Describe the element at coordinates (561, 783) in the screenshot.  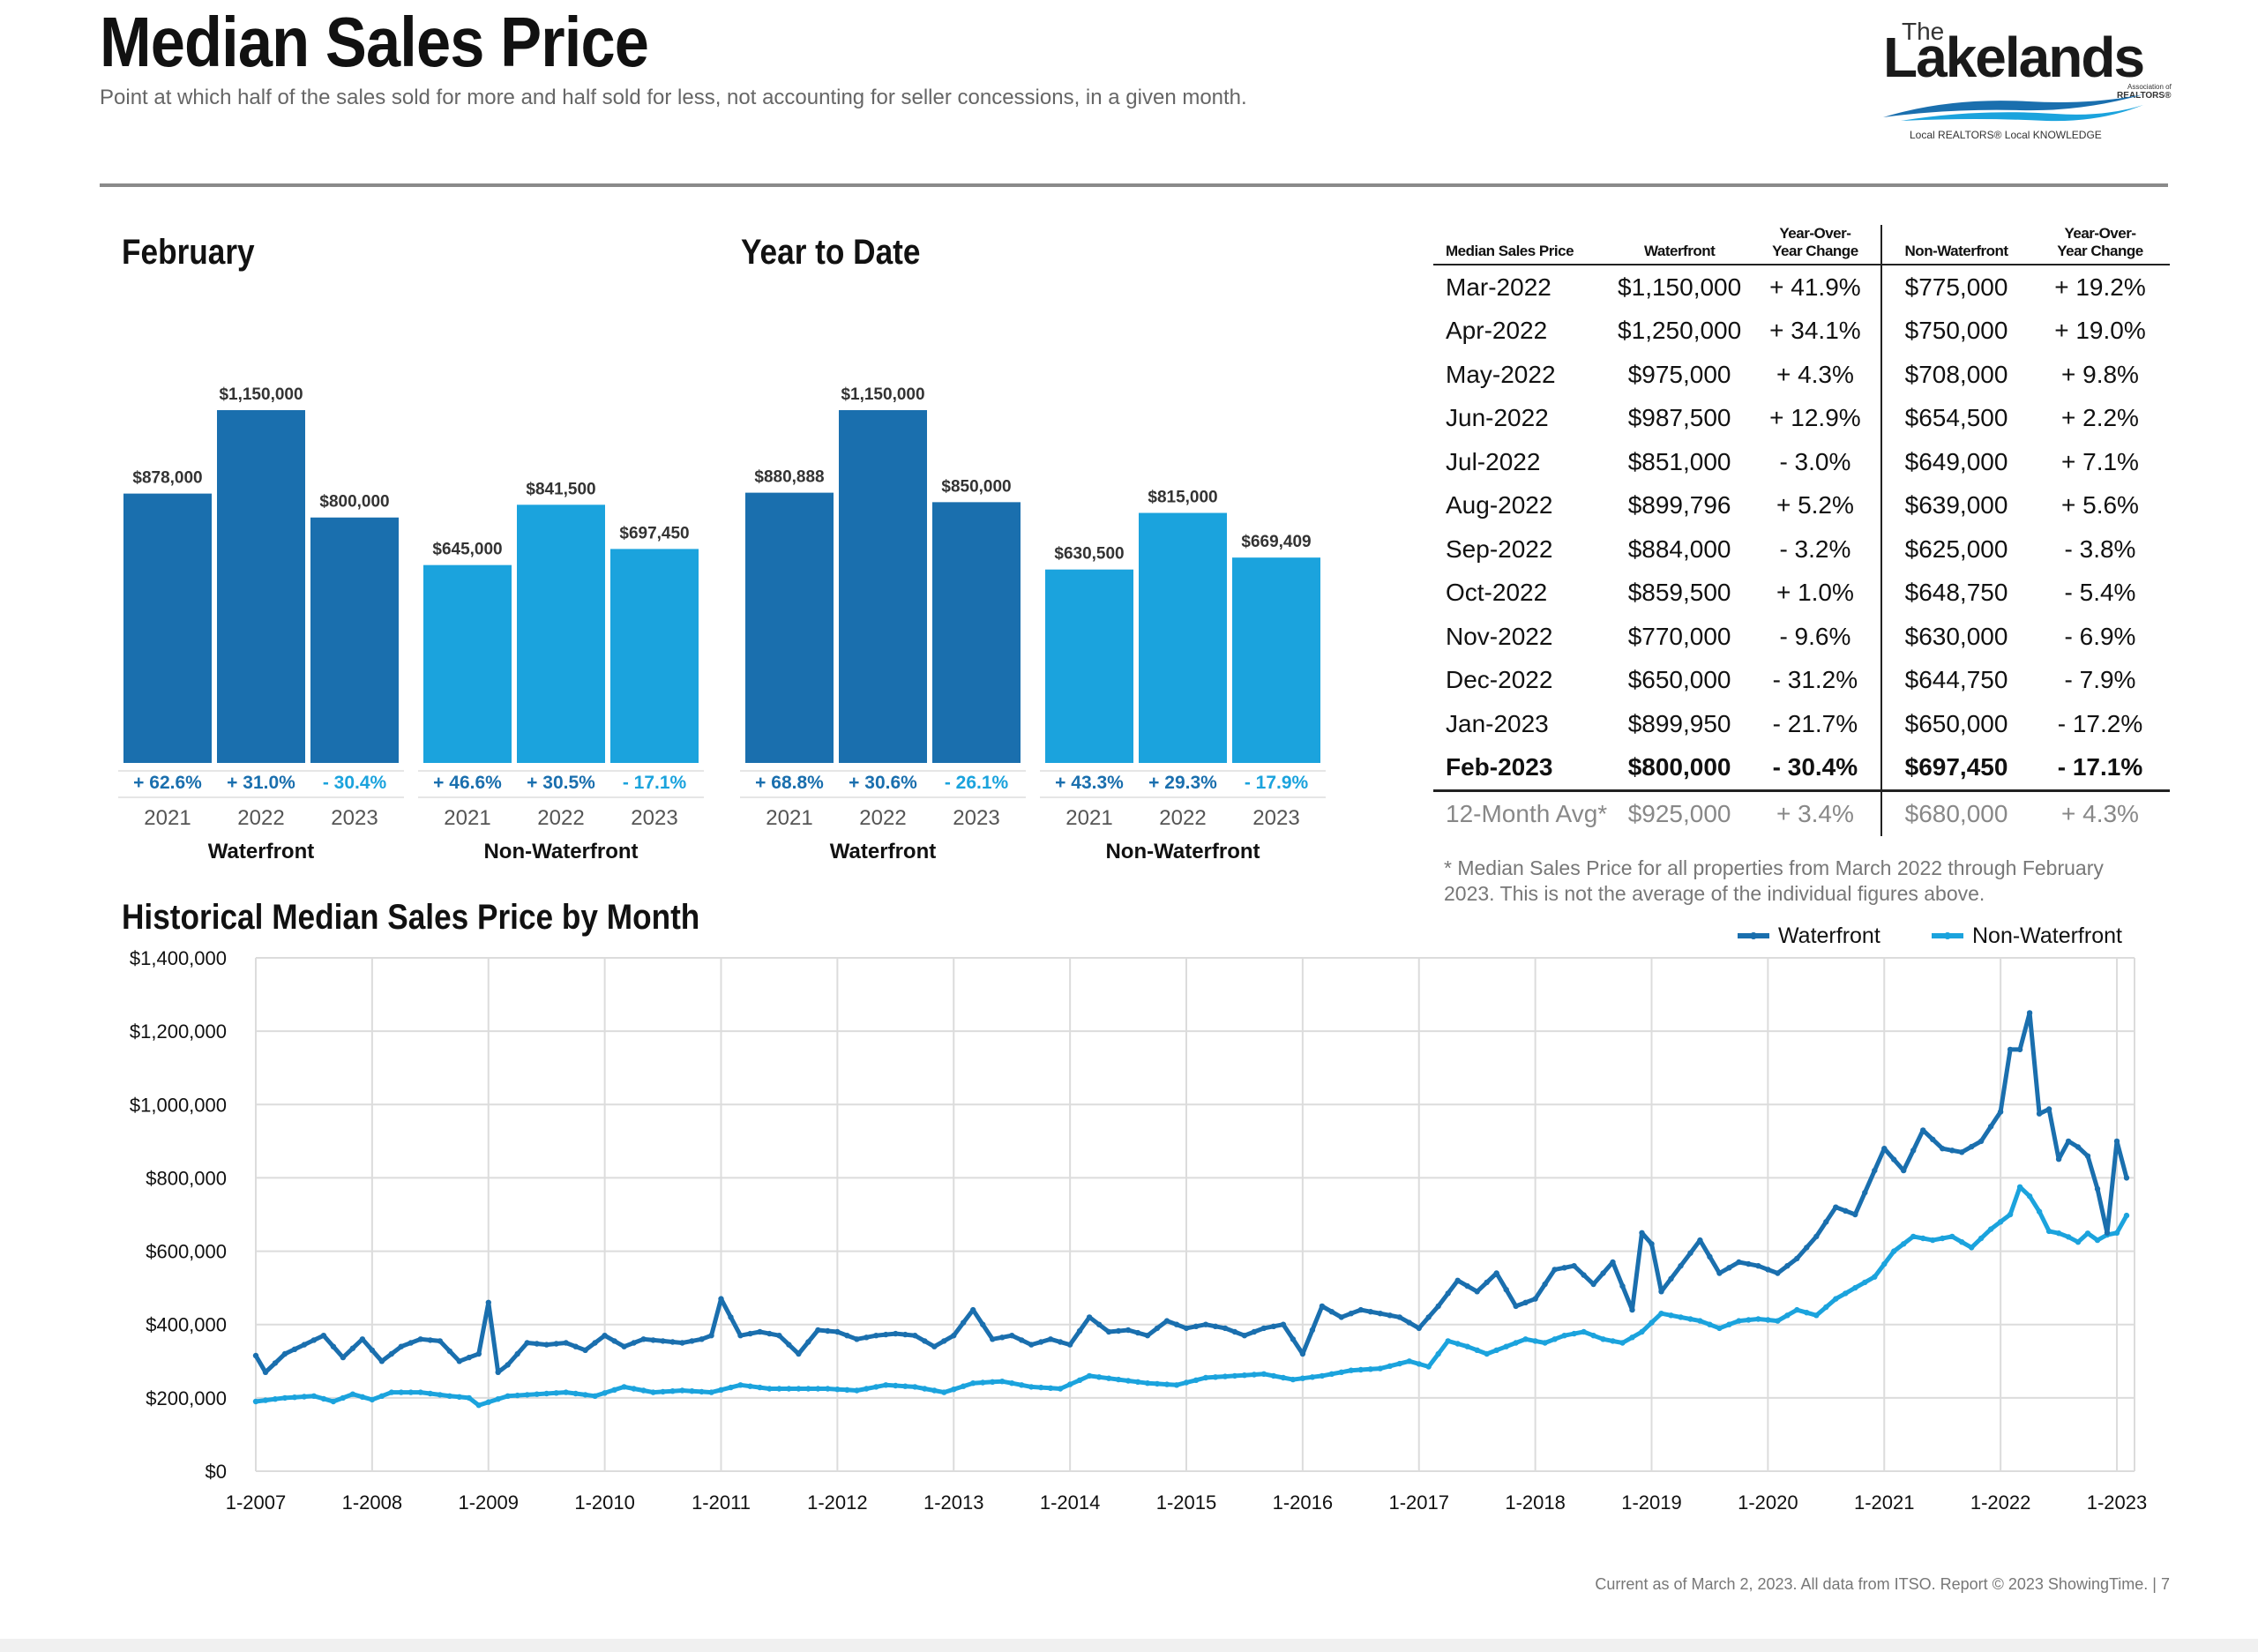
I see `bar-change-label: + 30.5%` at that location.